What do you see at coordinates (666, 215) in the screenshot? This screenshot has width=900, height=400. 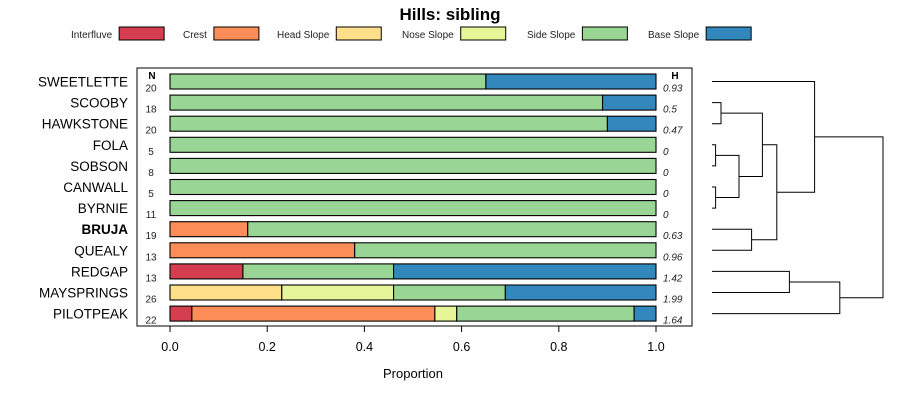 I see `h-value-byrnie: 0` at bounding box center [666, 215].